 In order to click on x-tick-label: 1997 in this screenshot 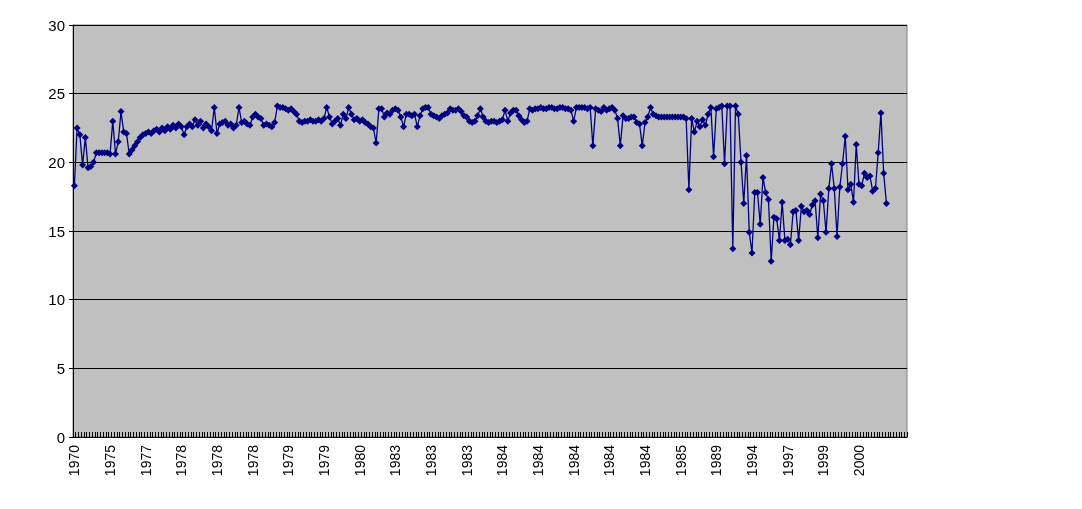, I will do `click(787, 460)`.